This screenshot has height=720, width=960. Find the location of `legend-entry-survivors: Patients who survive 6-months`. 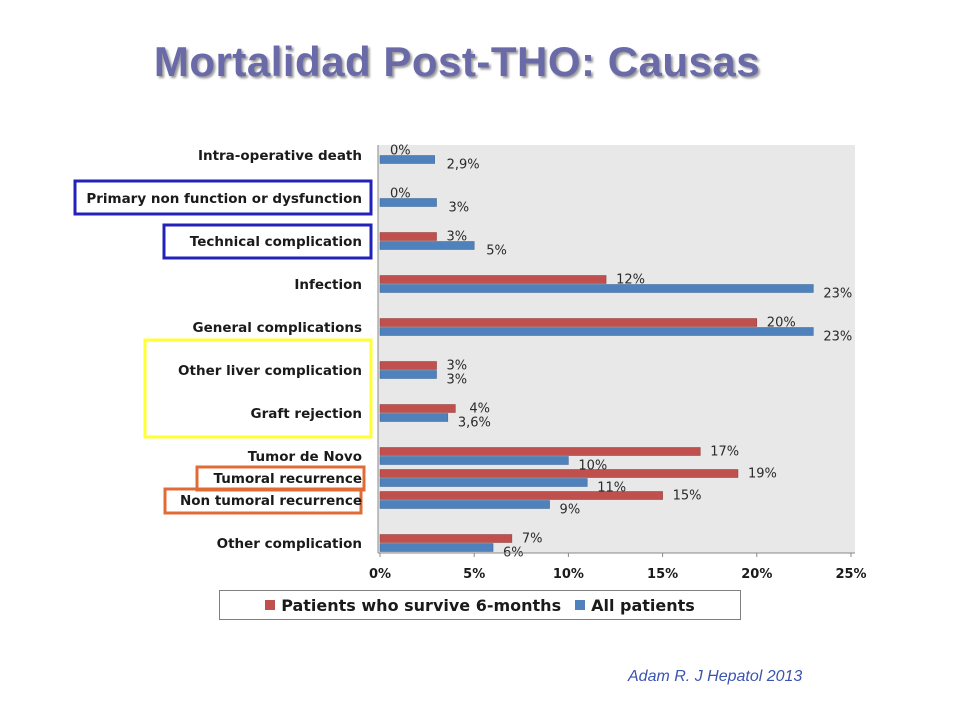

legend-entry-survivors: Patients who survive 6-months is located at coordinates (413, 605).